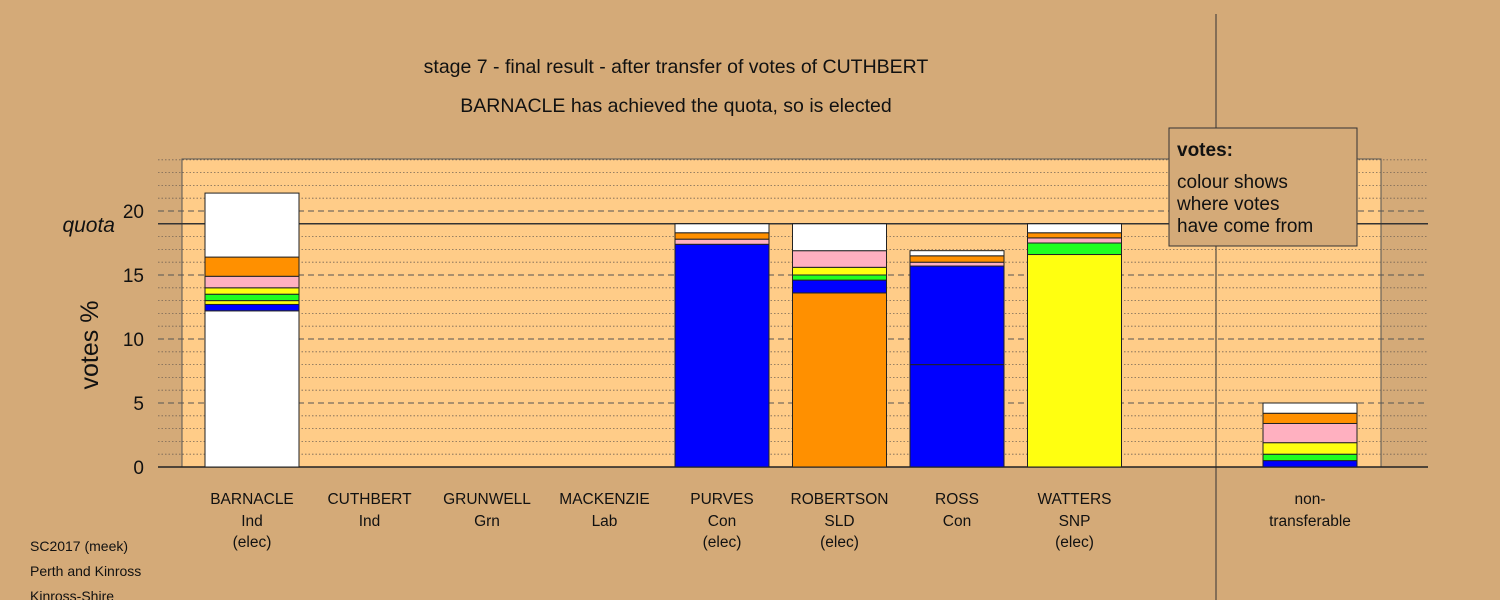  Describe the element at coordinates (722, 236) in the screenshot. I see `bar-purves-segment-sld` at that location.